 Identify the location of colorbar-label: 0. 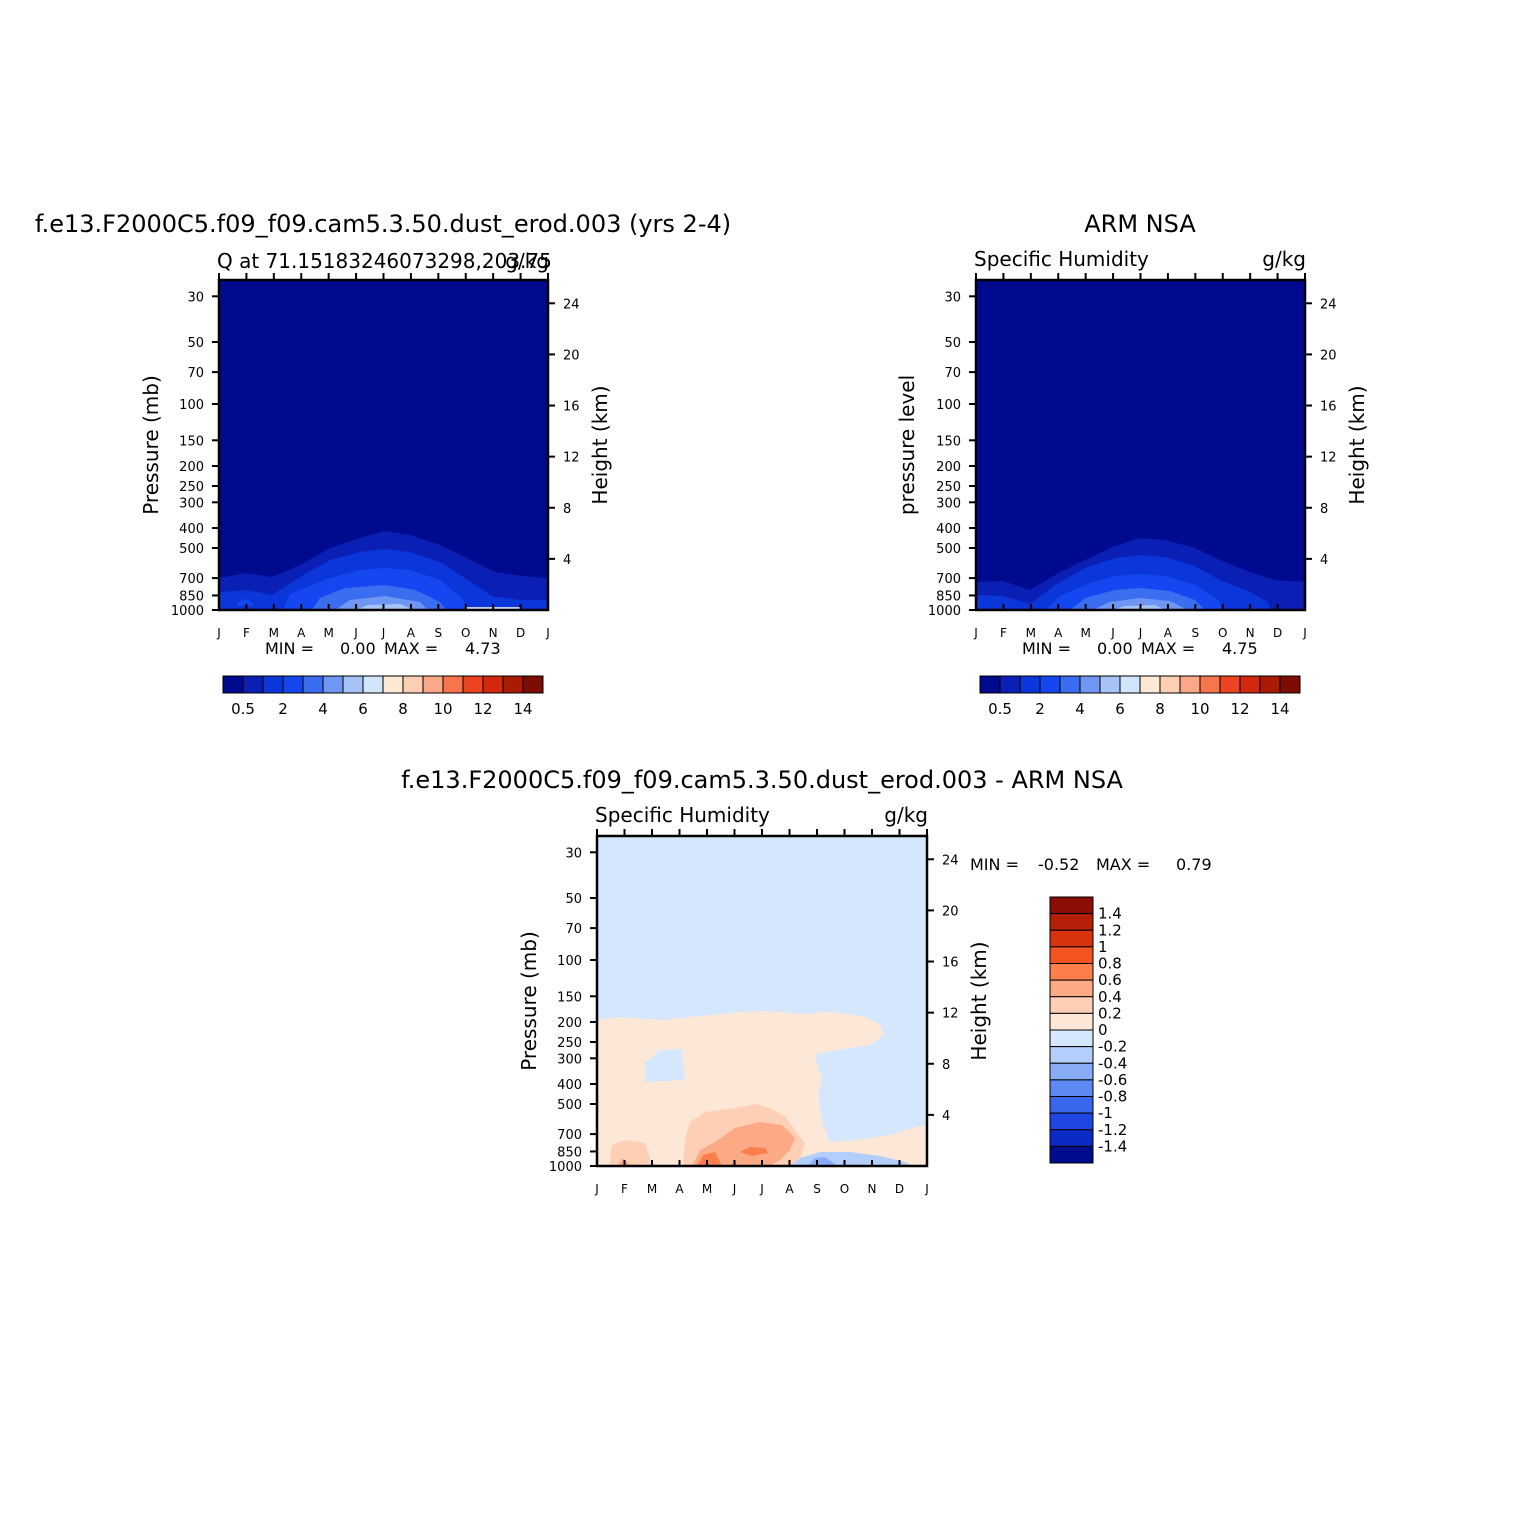
(1103, 1030).